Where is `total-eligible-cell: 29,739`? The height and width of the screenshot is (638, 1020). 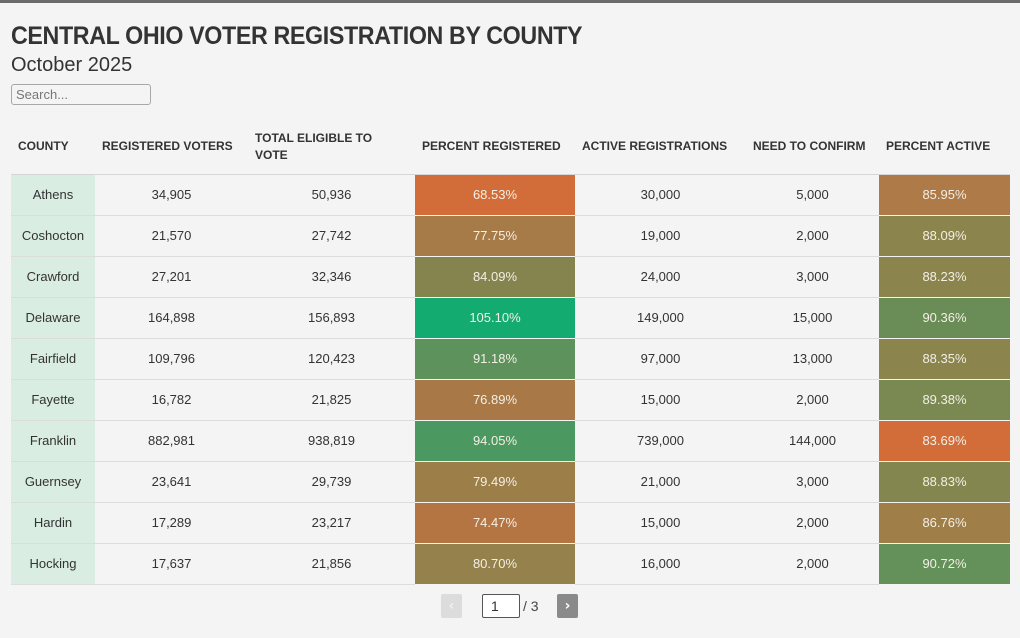 total-eligible-cell: 29,739 is located at coordinates (331, 482).